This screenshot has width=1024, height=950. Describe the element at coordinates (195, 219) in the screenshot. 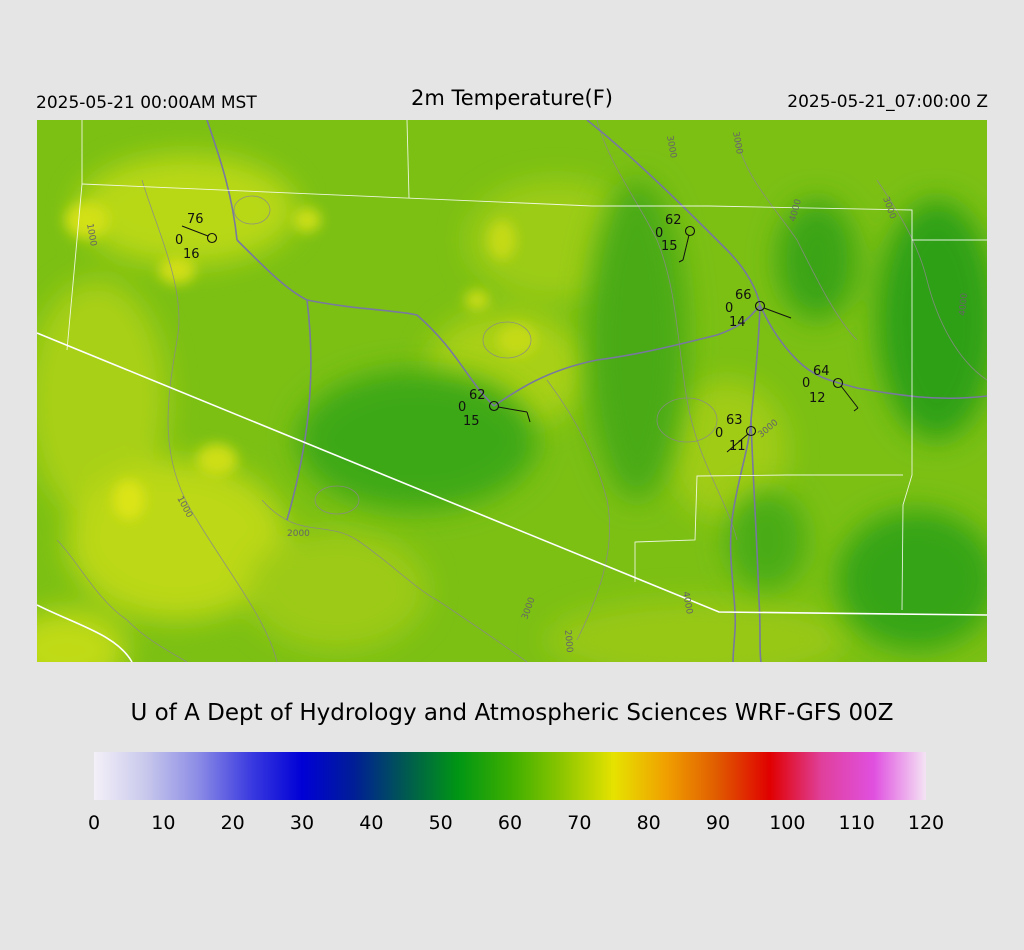

I see `station-temperature: 76` at that location.